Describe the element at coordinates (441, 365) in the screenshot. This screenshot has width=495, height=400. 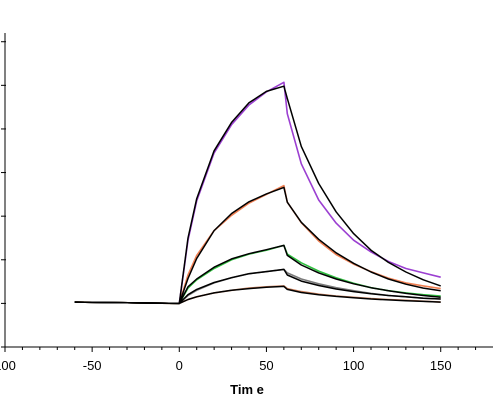
I see `x-tick-label: 150` at that location.